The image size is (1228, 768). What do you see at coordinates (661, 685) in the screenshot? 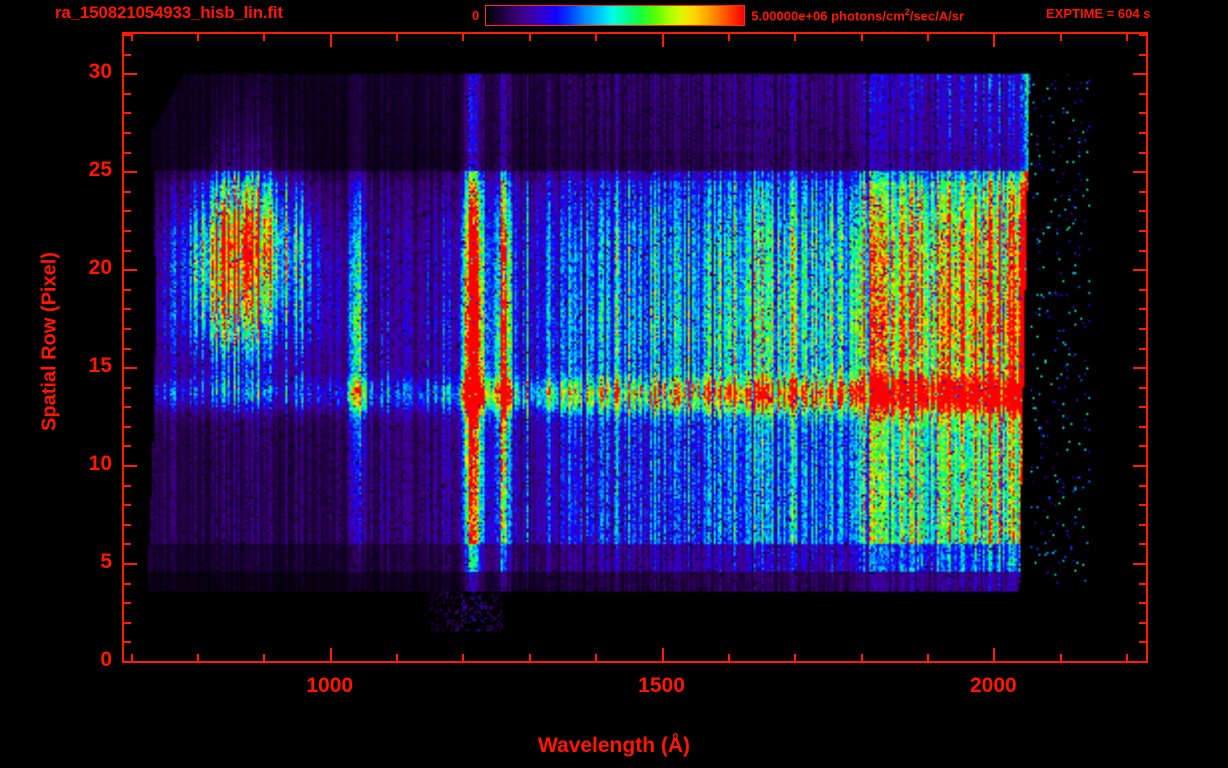
I see `x-tick-label: 1500` at bounding box center [661, 685].